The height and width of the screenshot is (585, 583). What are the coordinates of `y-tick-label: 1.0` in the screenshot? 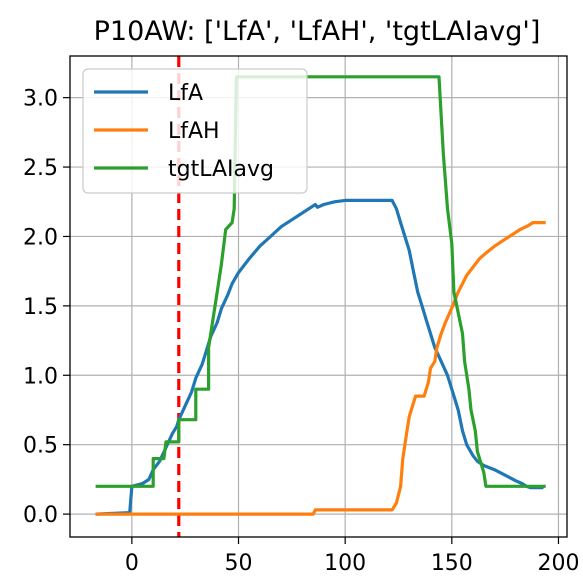 It's located at (40, 376).